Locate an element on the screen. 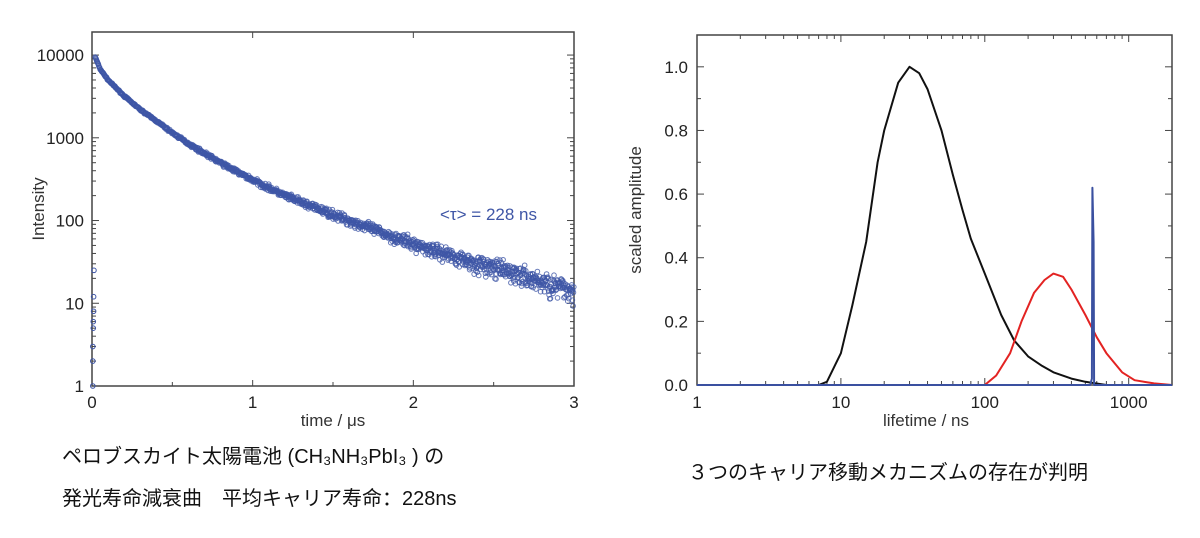  left-x-tick-label: 2 is located at coordinates (413, 402).